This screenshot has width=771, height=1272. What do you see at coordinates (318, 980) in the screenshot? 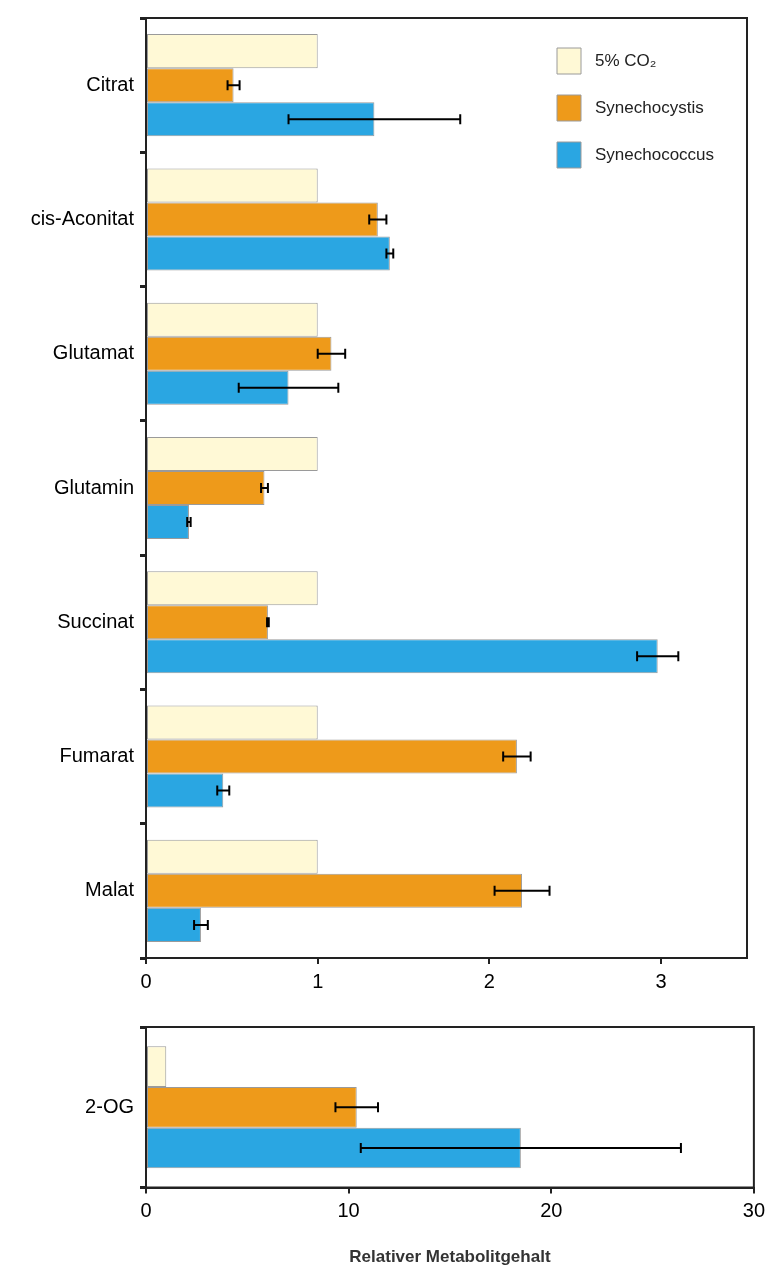
I see `x-tick-label: 1` at bounding box center [318, 980].